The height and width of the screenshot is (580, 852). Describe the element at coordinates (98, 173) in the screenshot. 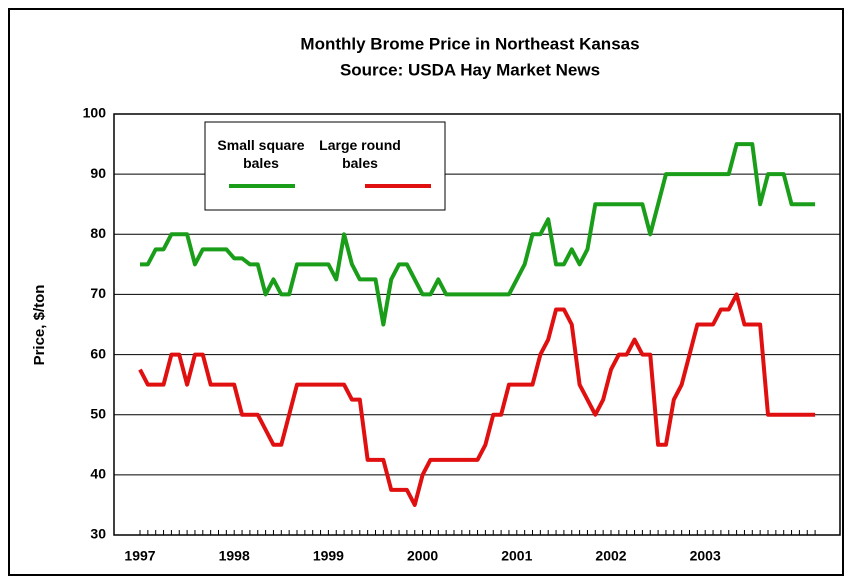

I see `y-tick-label: 90` at that location.